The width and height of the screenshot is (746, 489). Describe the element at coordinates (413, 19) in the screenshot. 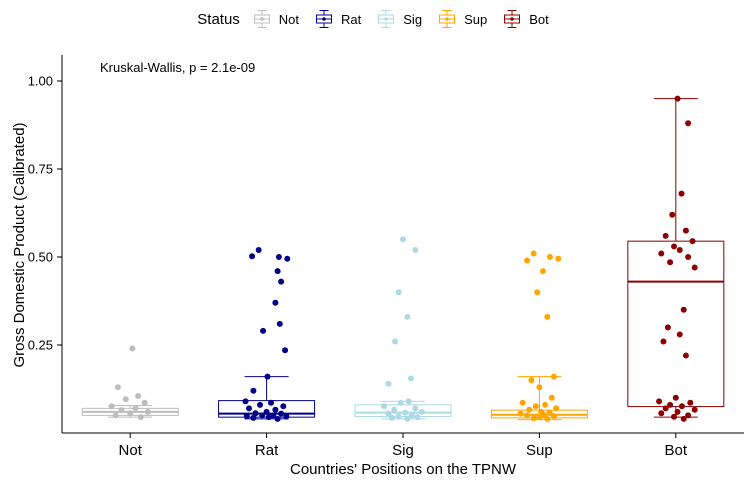

I see `legend-item-label: Sig` at that location.